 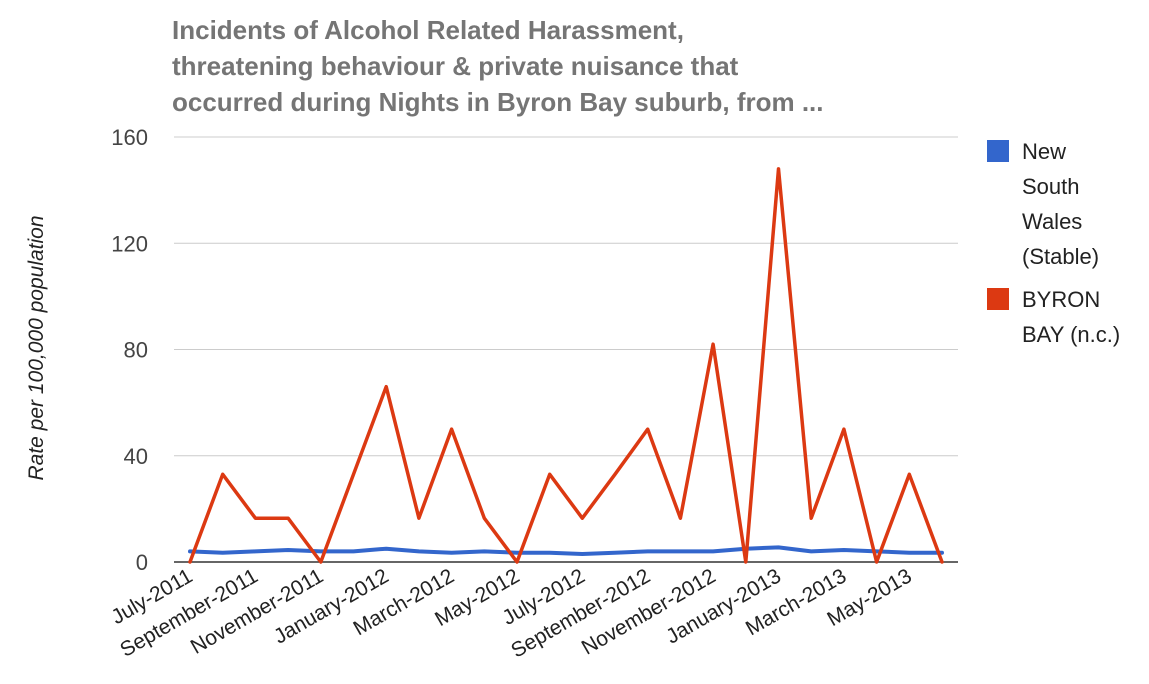 I want to click on y-tick-label: 40, so click(x=136, y=456).